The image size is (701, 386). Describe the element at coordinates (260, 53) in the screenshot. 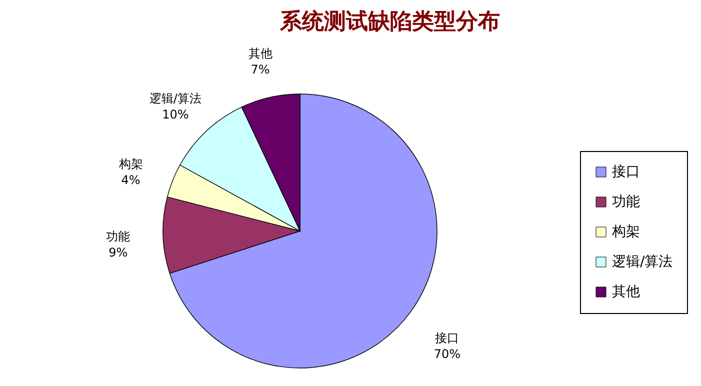

I see `slice-label: 其他` at that location.